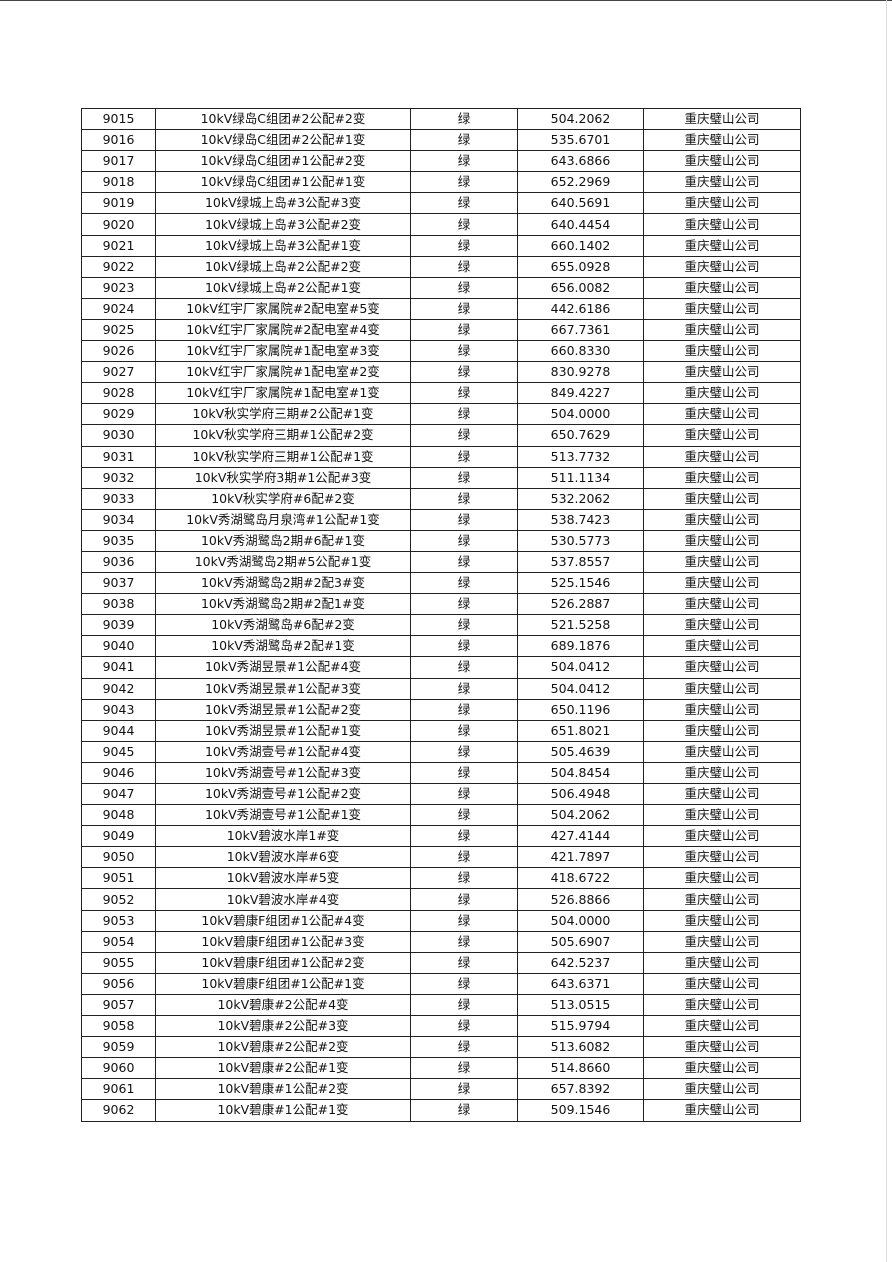  Describe the element at coordinates (580, 224) in the screenshot. I see `value-cell: 640.4454` at that location.